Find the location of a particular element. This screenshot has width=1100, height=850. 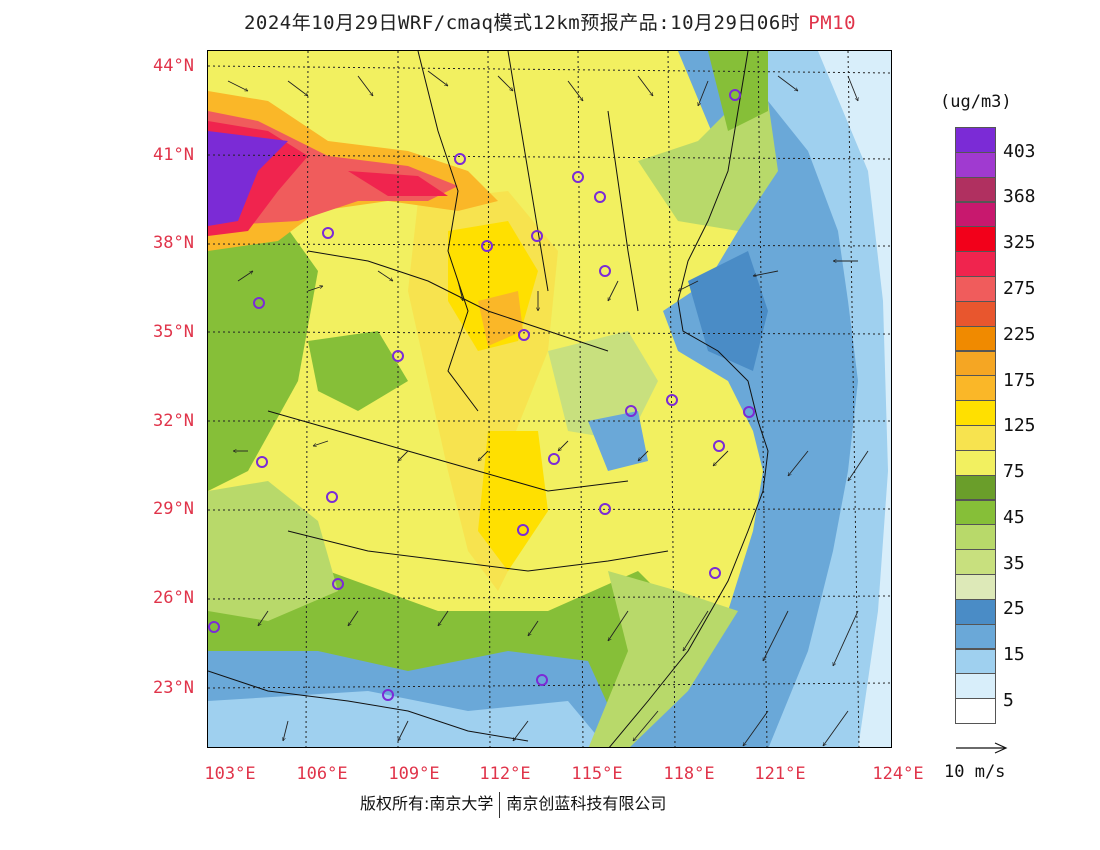

company-name: 南京创蓝科技有限公司 is located at coordinates (586, 803).